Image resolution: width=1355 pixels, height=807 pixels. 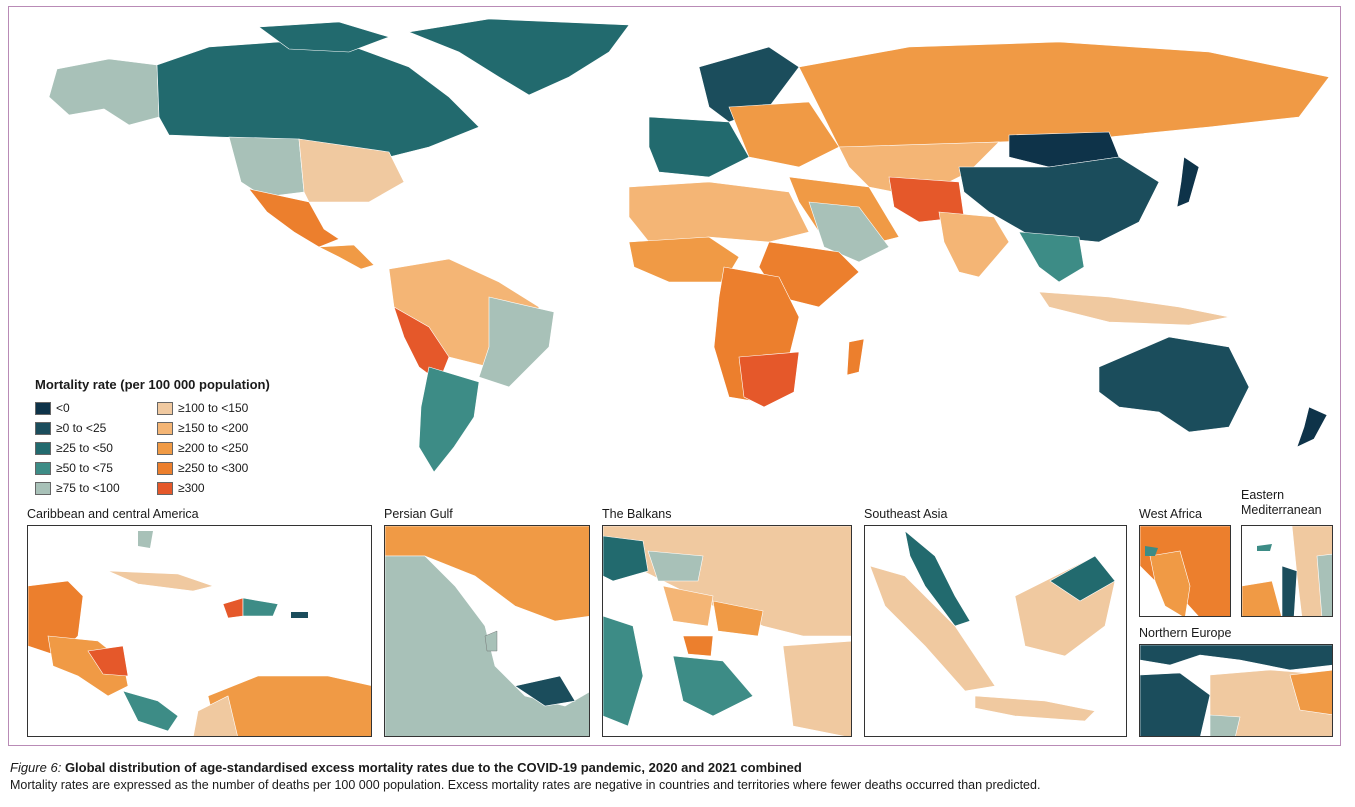 What do you see at coordinates (84, 468) in the screenshot?
I see `legend-label: ≥50 to <75` at bounding box center [84, 468].